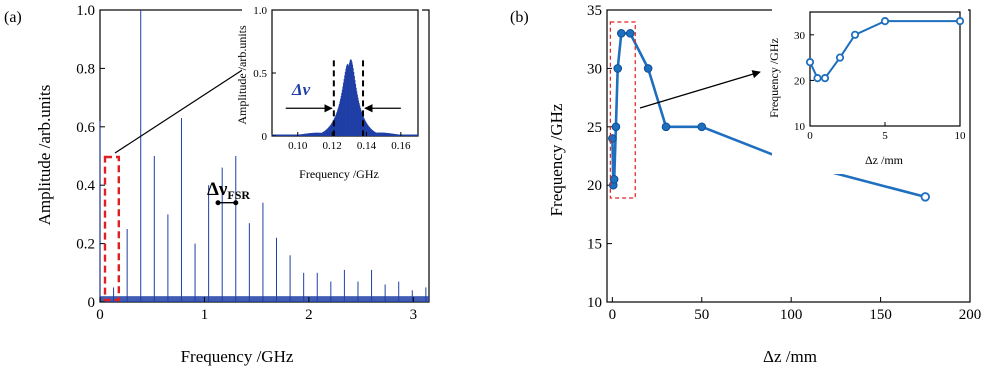 This screenshot has width=986, height=370. I want to click on a-main-ytick-label: 0.8, so click(85, 69).